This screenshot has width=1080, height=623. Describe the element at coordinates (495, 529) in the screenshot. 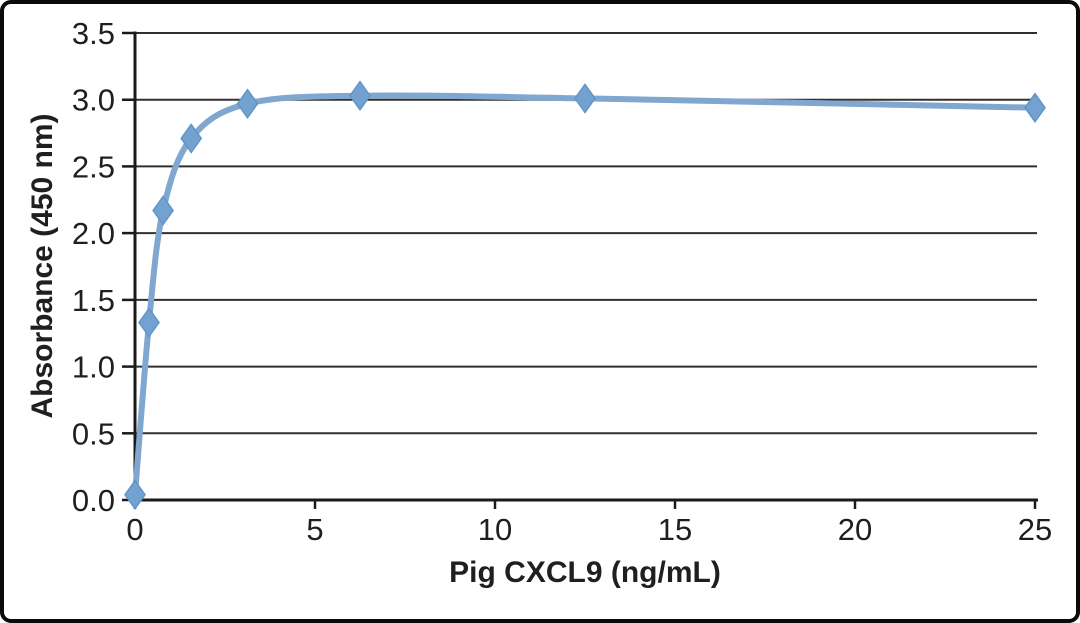

I see `x-tick-label-10: 10` at that location.